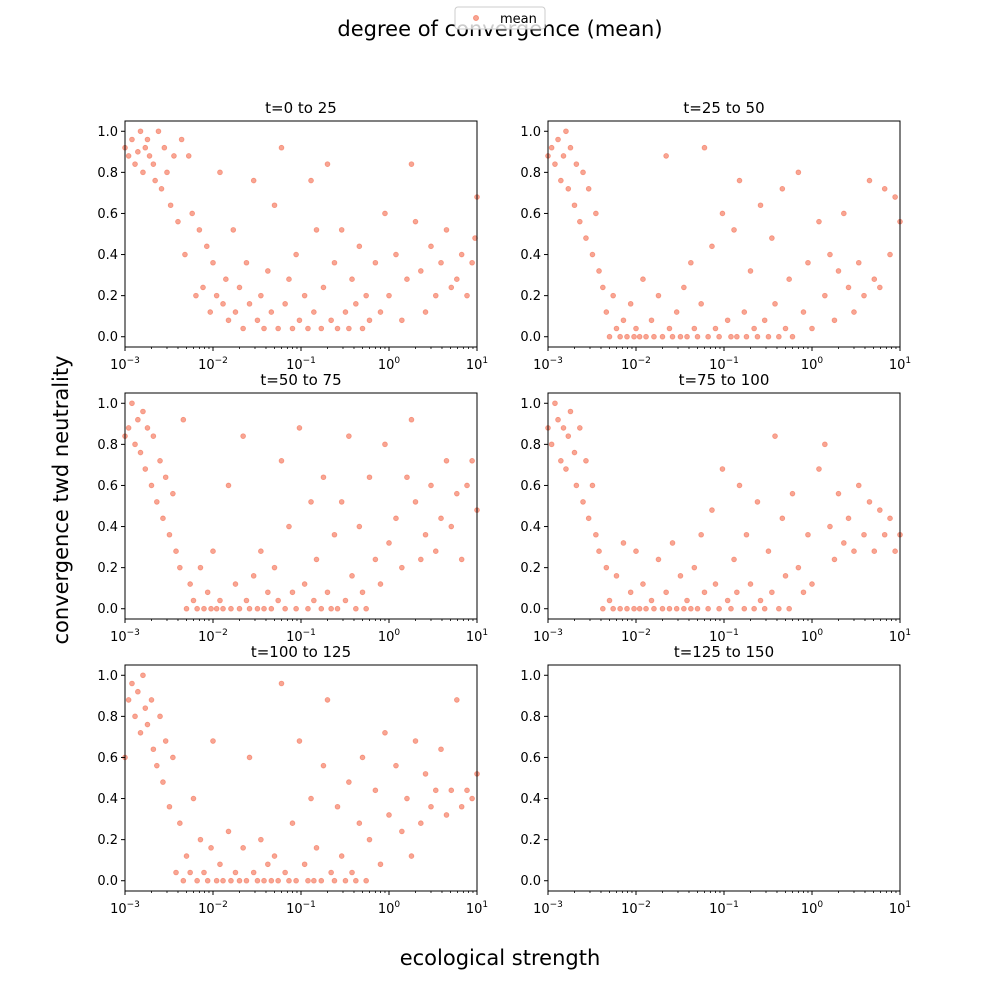 This screenshot has height=1000, width=1000. Describe the element at coordinates (530, 717) in the screenshot. I see `y-tick-label: 0.8` at that location.